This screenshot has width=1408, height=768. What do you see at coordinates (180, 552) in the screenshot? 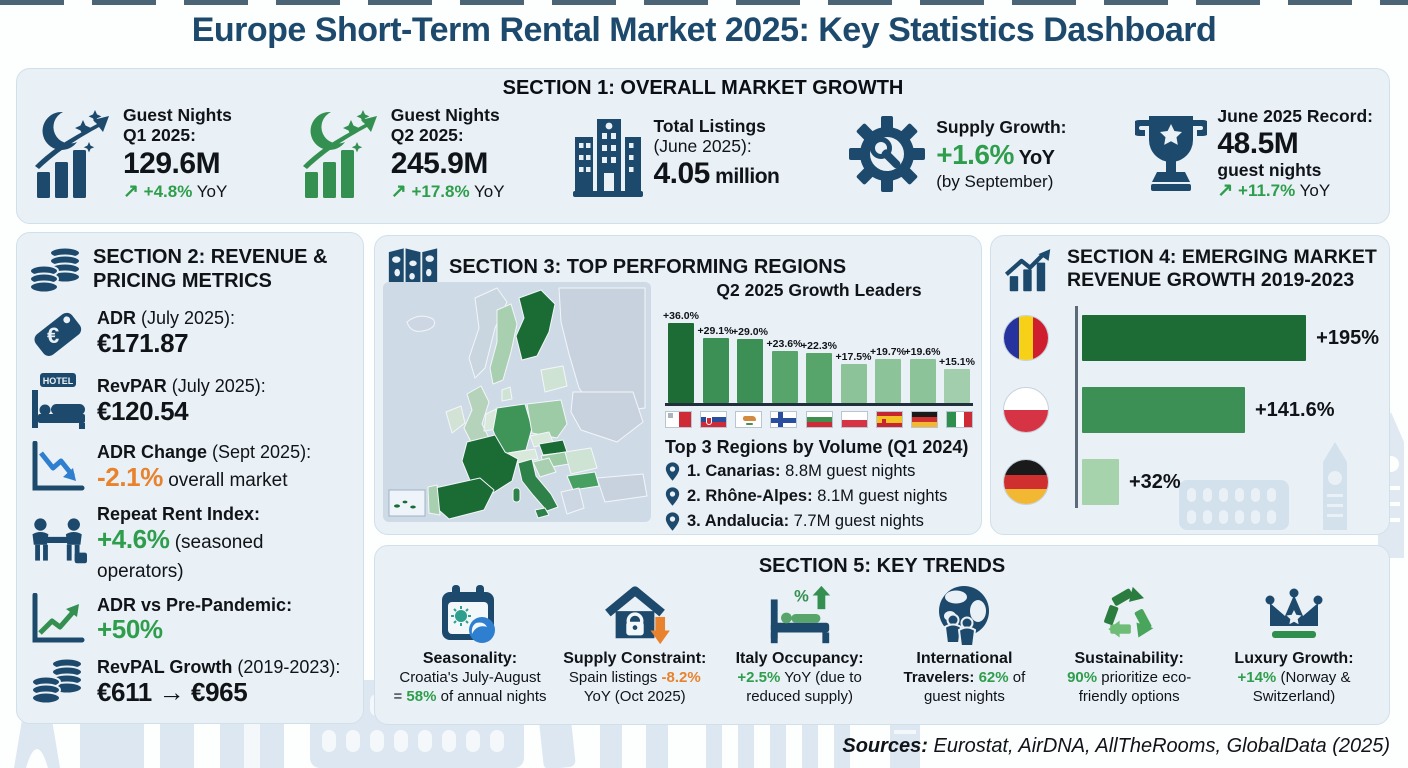
I see `metric-value: +4.6% (seasoned operators)` at bounding box center [180, 552].